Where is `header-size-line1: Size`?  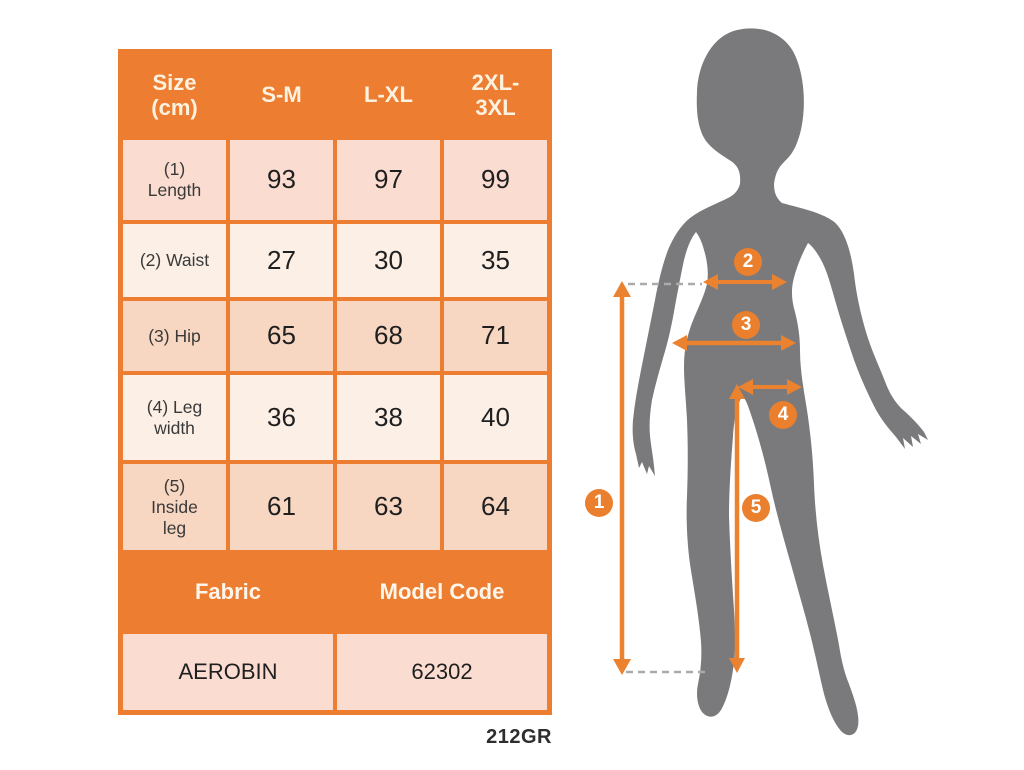
header-size-line1: Size is located at coordinates (174, 82).